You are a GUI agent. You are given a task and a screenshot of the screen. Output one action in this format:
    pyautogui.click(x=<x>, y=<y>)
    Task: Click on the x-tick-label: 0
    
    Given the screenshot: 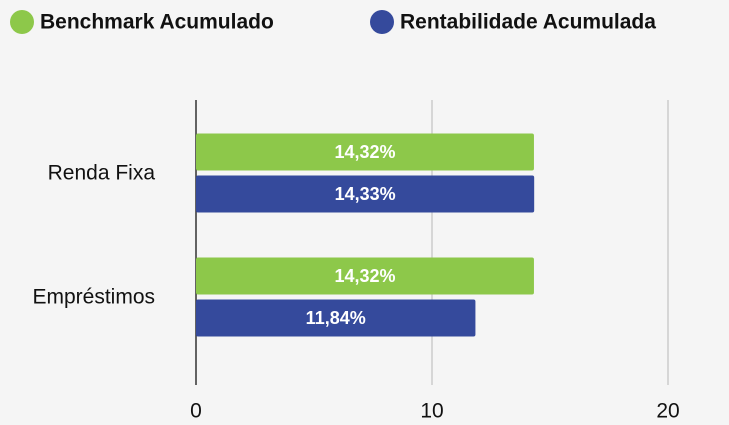 What is the action you would take?
    pyautogui.click(x=196, y=411)
    